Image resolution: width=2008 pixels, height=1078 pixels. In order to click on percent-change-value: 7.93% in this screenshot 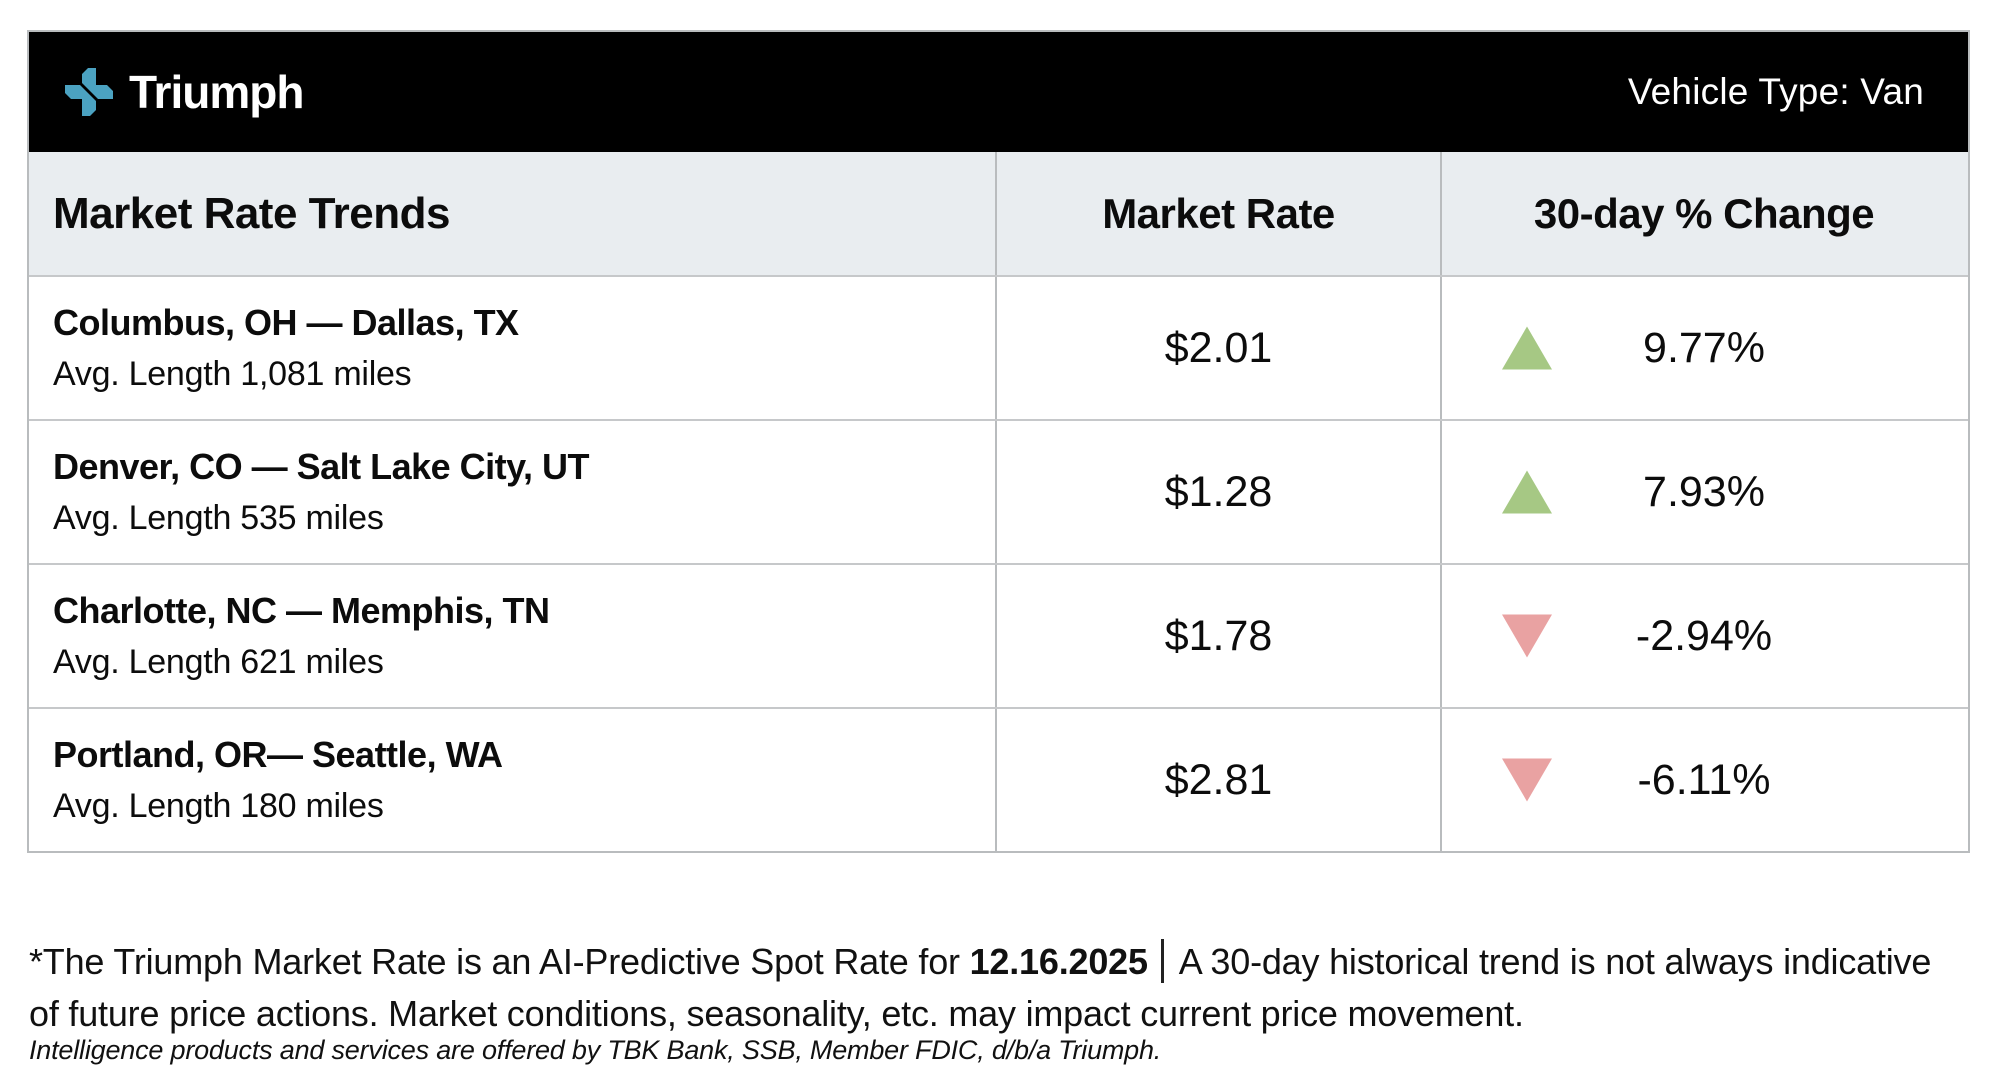, I will do `click(1704, 491)`.